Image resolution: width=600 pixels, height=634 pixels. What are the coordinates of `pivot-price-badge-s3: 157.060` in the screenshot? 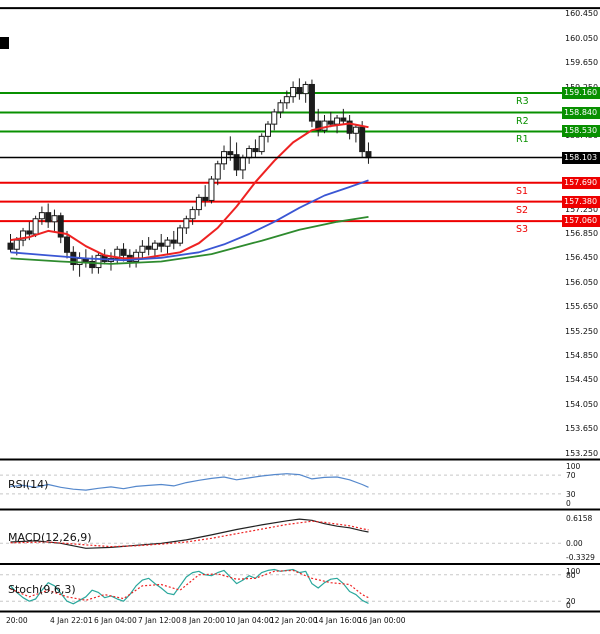 It's located at (581, 221).